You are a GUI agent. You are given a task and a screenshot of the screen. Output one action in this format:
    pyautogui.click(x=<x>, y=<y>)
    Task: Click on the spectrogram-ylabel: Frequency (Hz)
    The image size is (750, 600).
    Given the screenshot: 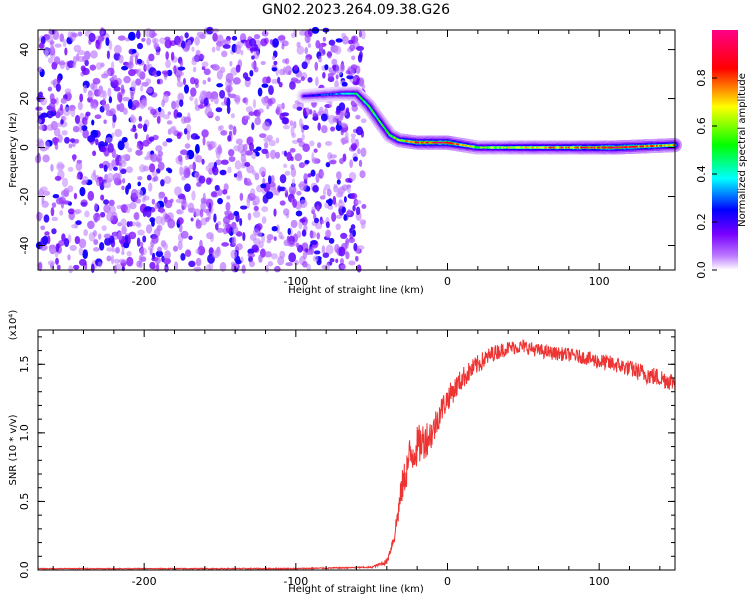 What is the action you would take?
    pyautogui.click(x=13, y=150)
    